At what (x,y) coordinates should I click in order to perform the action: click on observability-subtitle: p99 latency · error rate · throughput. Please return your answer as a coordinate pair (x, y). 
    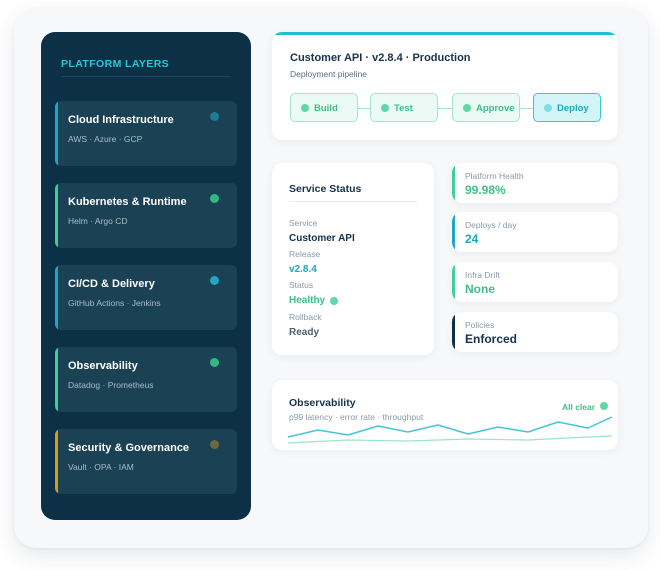
    Looking at the image, I should click on (356, 417).